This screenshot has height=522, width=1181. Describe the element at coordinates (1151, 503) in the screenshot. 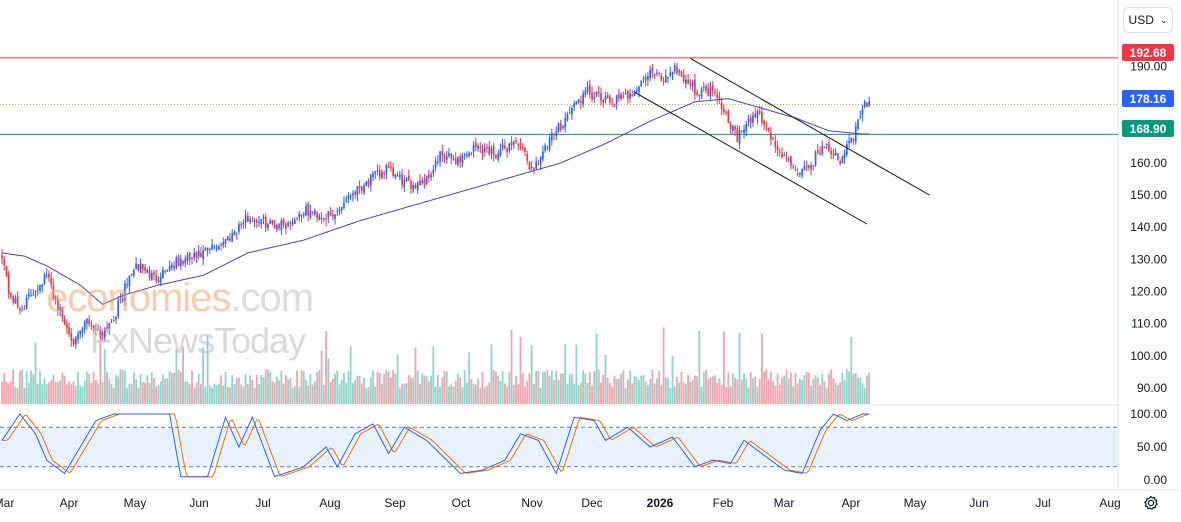

I see `settings-gear-icon` at that location.